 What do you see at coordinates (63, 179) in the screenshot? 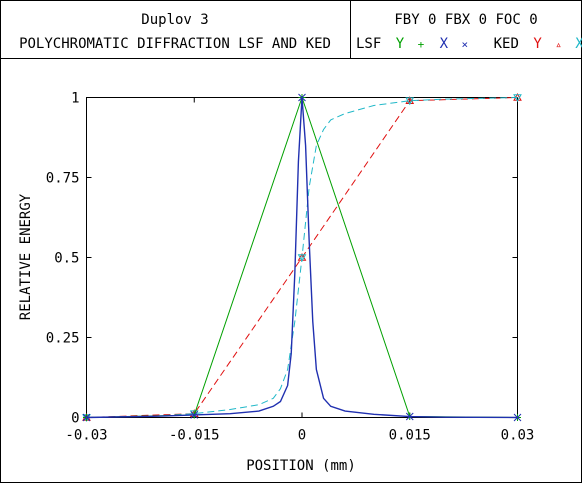
I see `y-tick-label: 0.75` at bounding box center [63, 179].